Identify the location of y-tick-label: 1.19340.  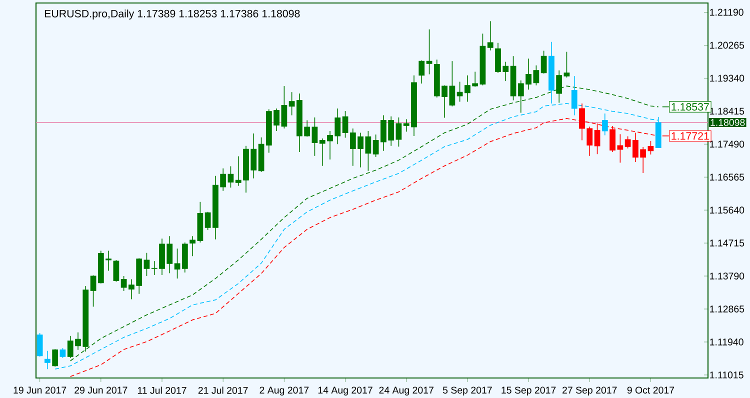
(727, 78).